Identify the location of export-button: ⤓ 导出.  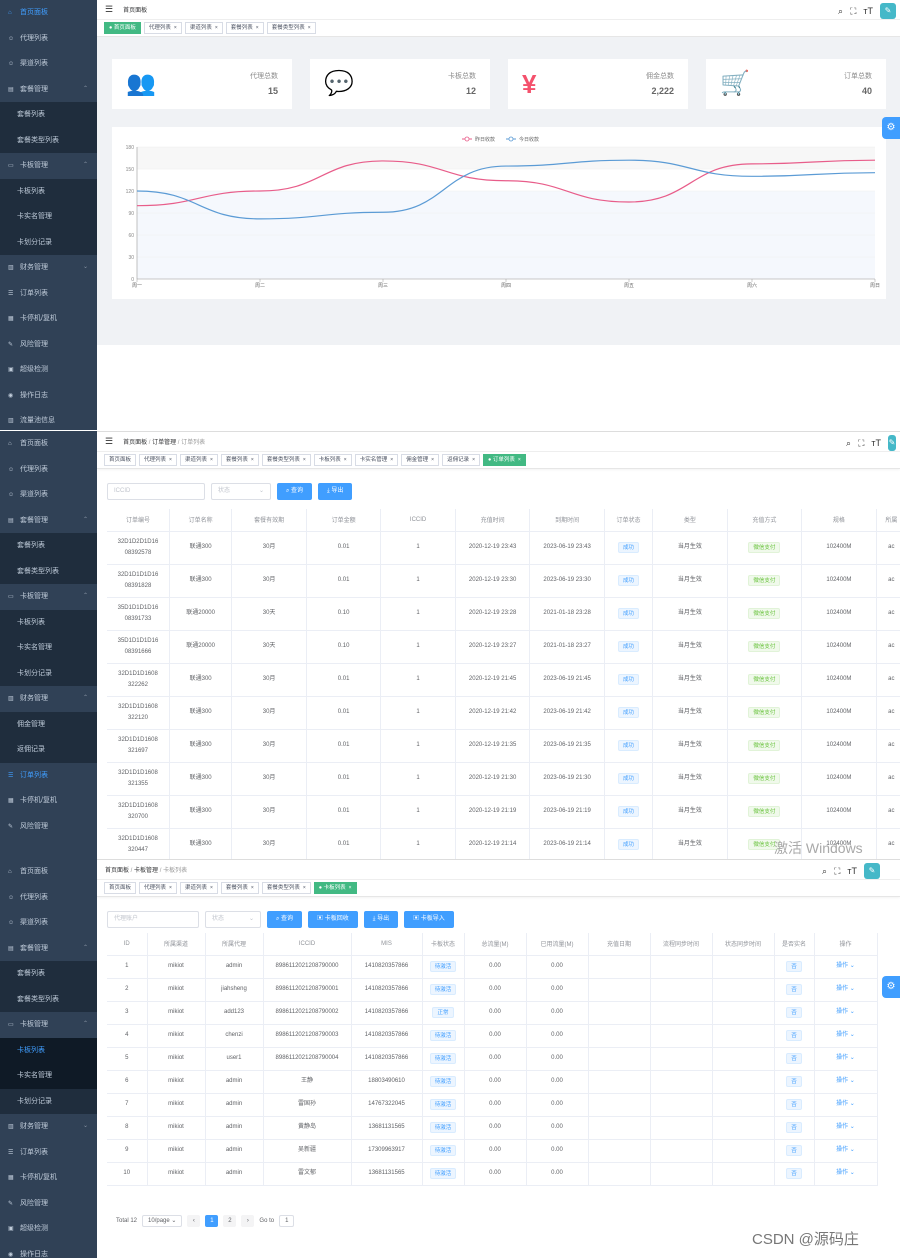
(335, 491).